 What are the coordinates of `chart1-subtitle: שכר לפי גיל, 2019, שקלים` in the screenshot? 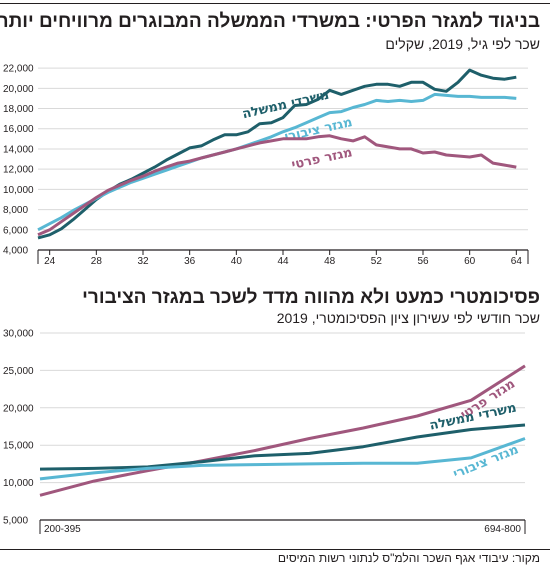 It's located at (462, 44).